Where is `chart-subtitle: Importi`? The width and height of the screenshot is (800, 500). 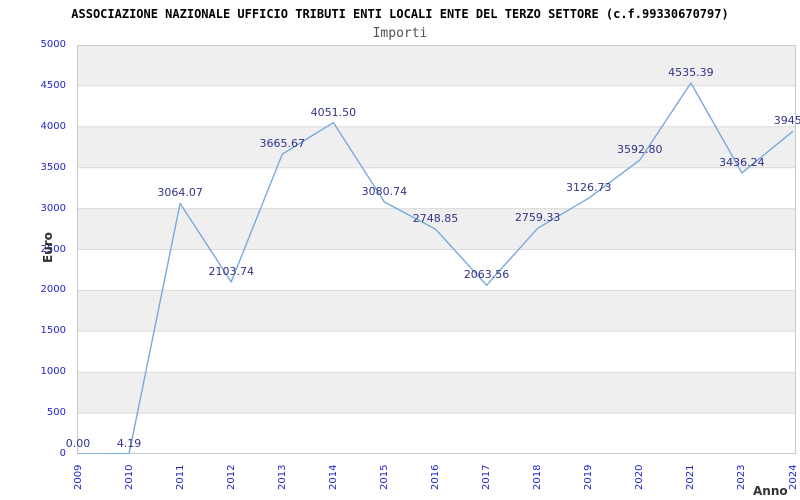
chart-subtitle: Importi is located at coordinates (400, 33).